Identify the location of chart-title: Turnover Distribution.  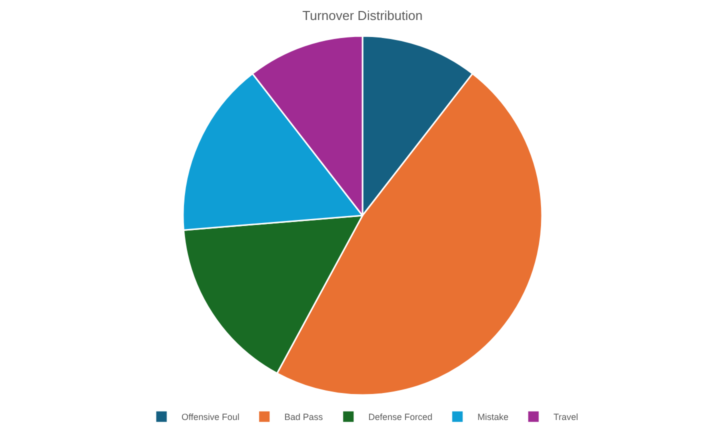
(362, 16).